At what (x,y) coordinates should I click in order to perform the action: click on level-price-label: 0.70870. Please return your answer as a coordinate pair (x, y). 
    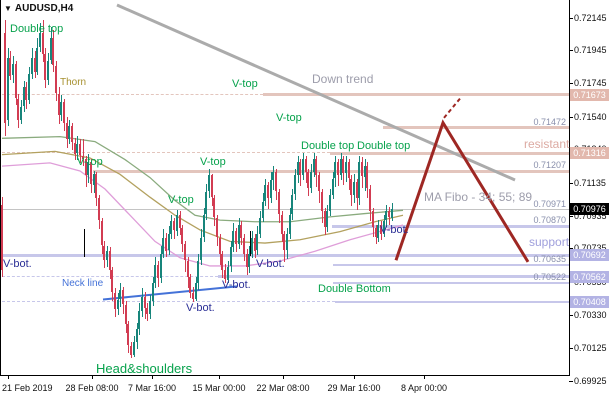
    Looking at the image, I should click on (549, 220).